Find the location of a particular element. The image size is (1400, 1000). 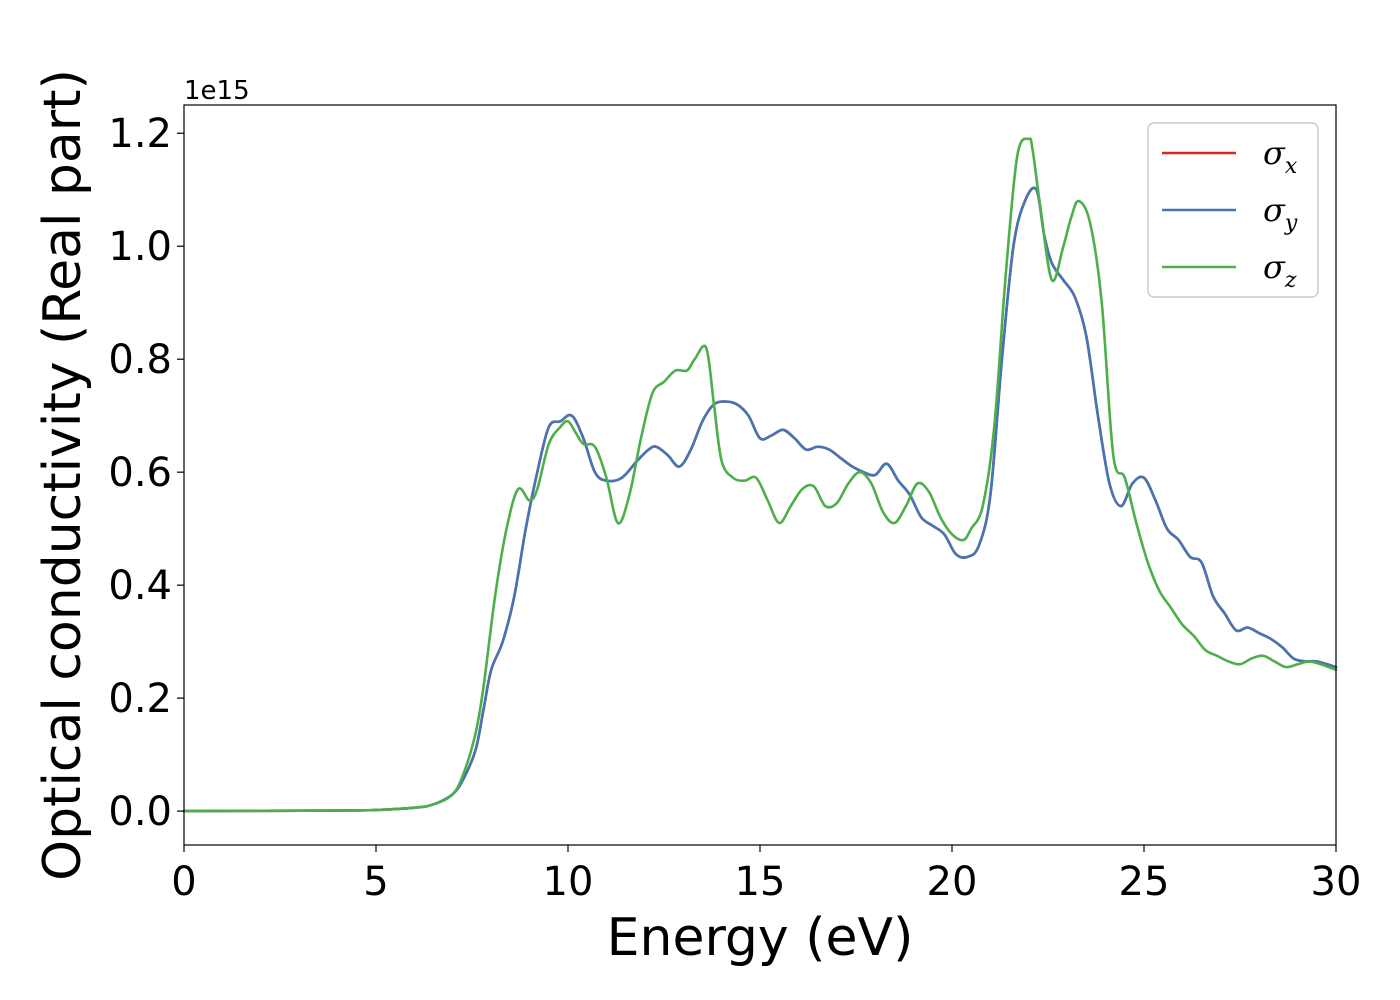

legend-subscript: x is located at coordinates (1291, 166).